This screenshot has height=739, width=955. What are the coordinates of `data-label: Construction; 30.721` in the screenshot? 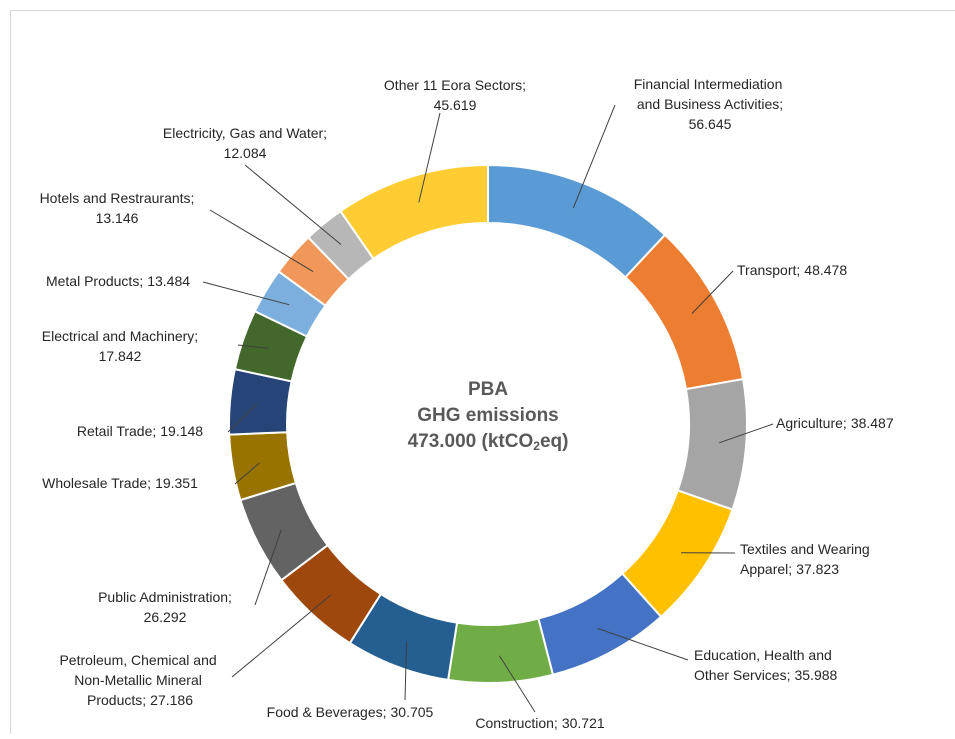 It's located at (540, 723).